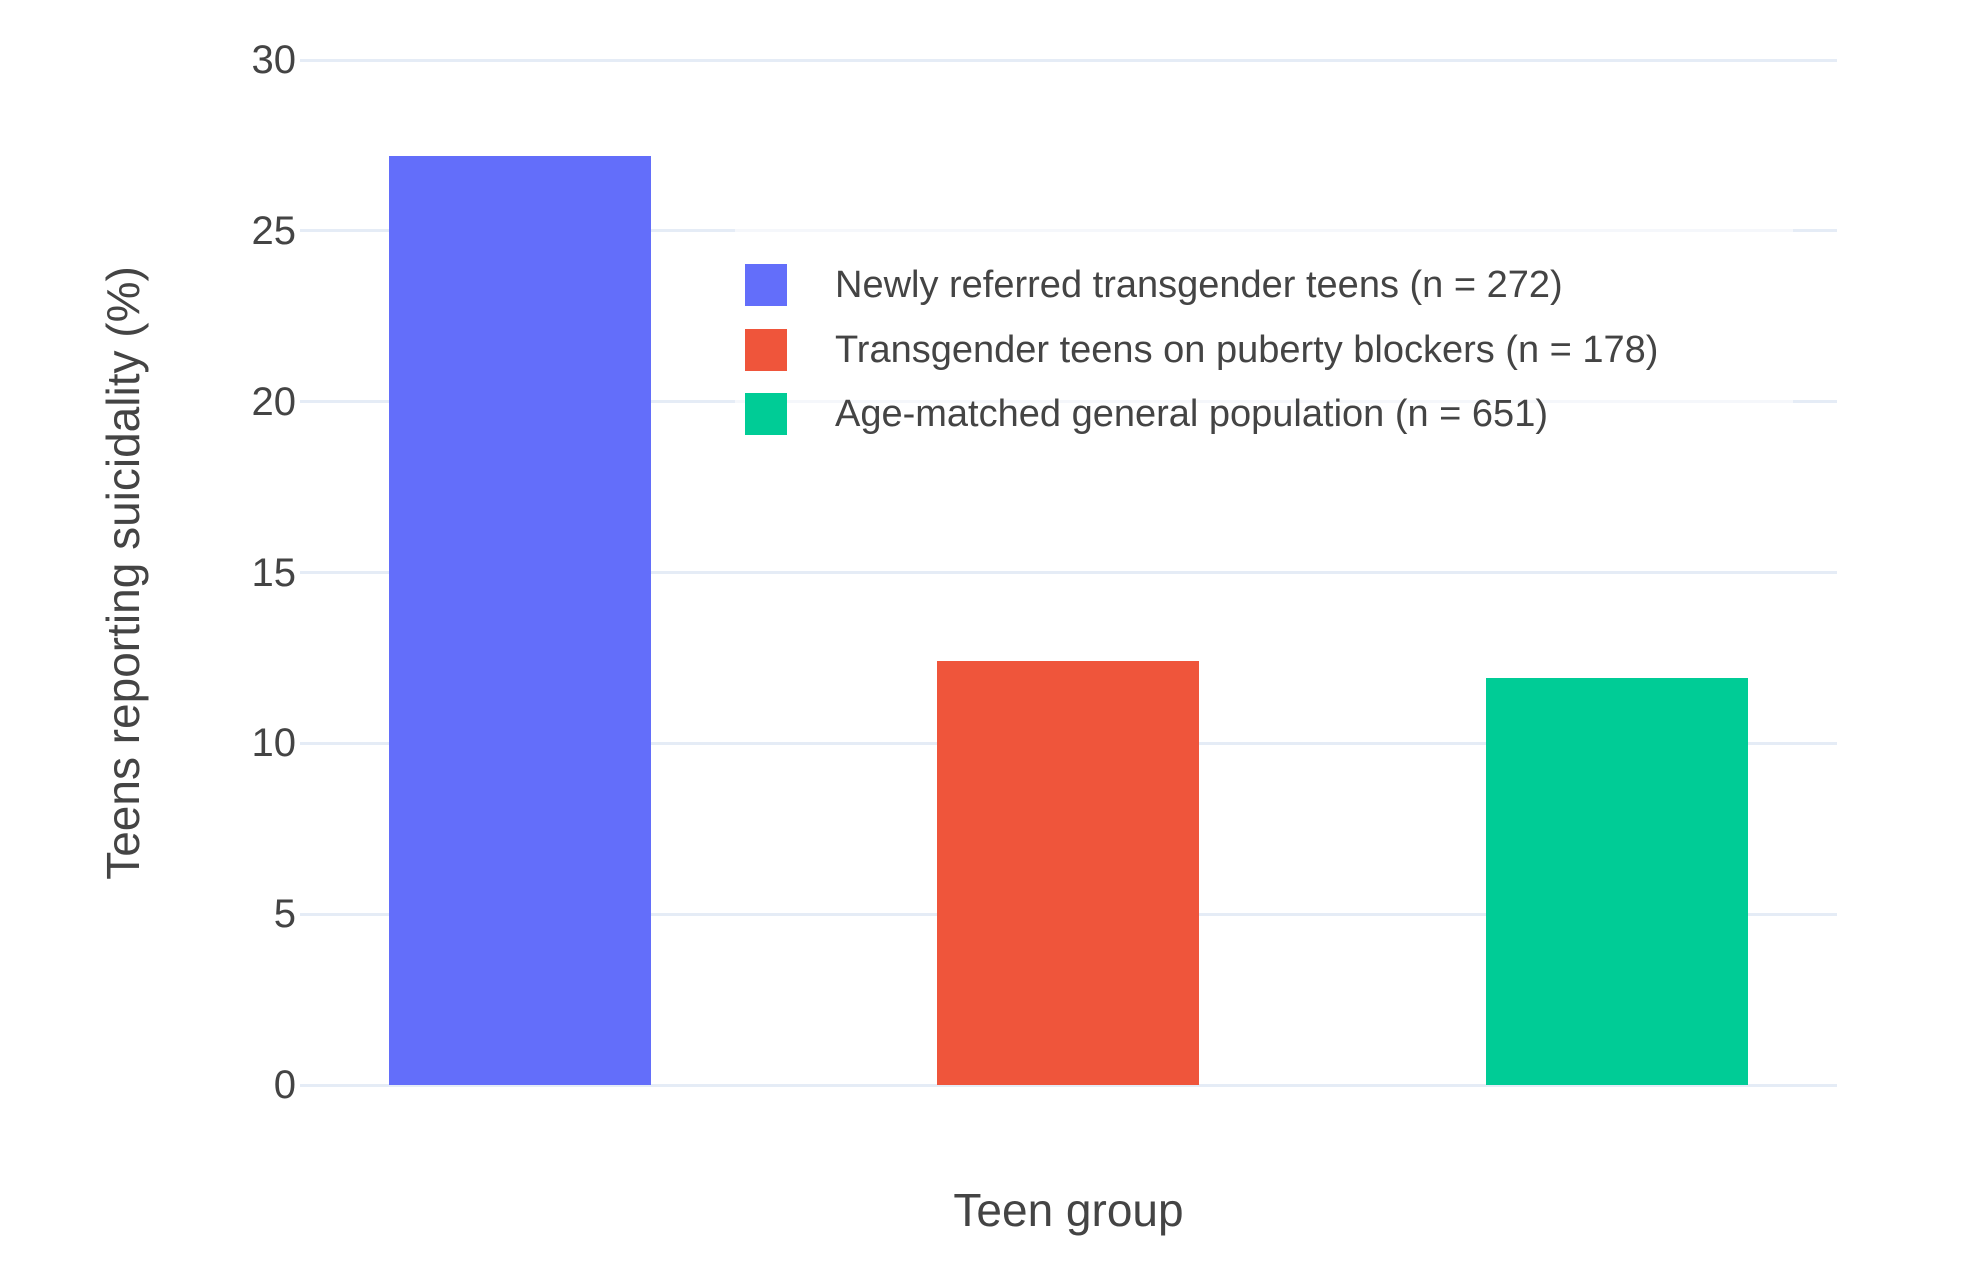 This screenshot has width=1987, height=1269. I want to click on legend-label: Age-matched general population (n = 651), so click(1191, 414).